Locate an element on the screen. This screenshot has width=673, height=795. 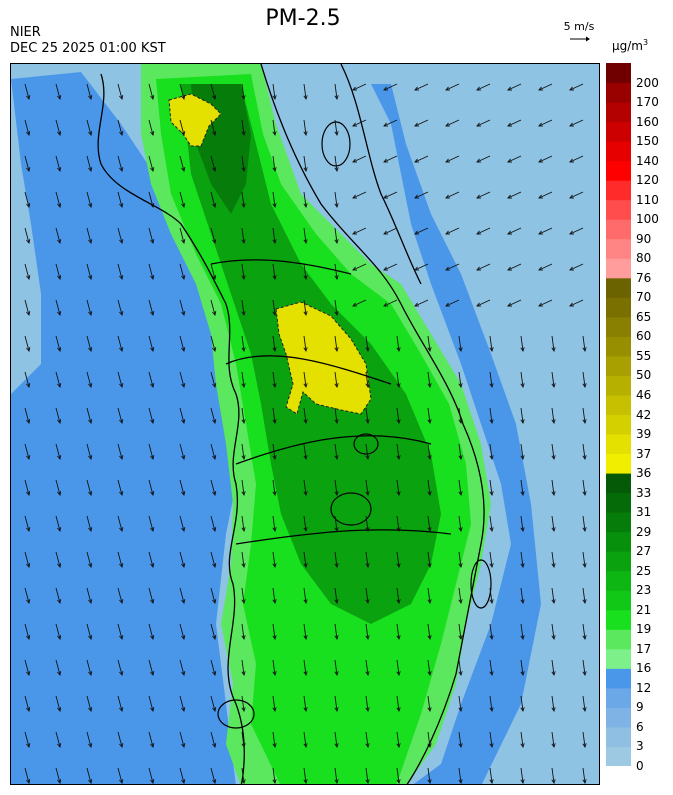
colorbar-tick-label: 42 is located at coordinates (644, 414).